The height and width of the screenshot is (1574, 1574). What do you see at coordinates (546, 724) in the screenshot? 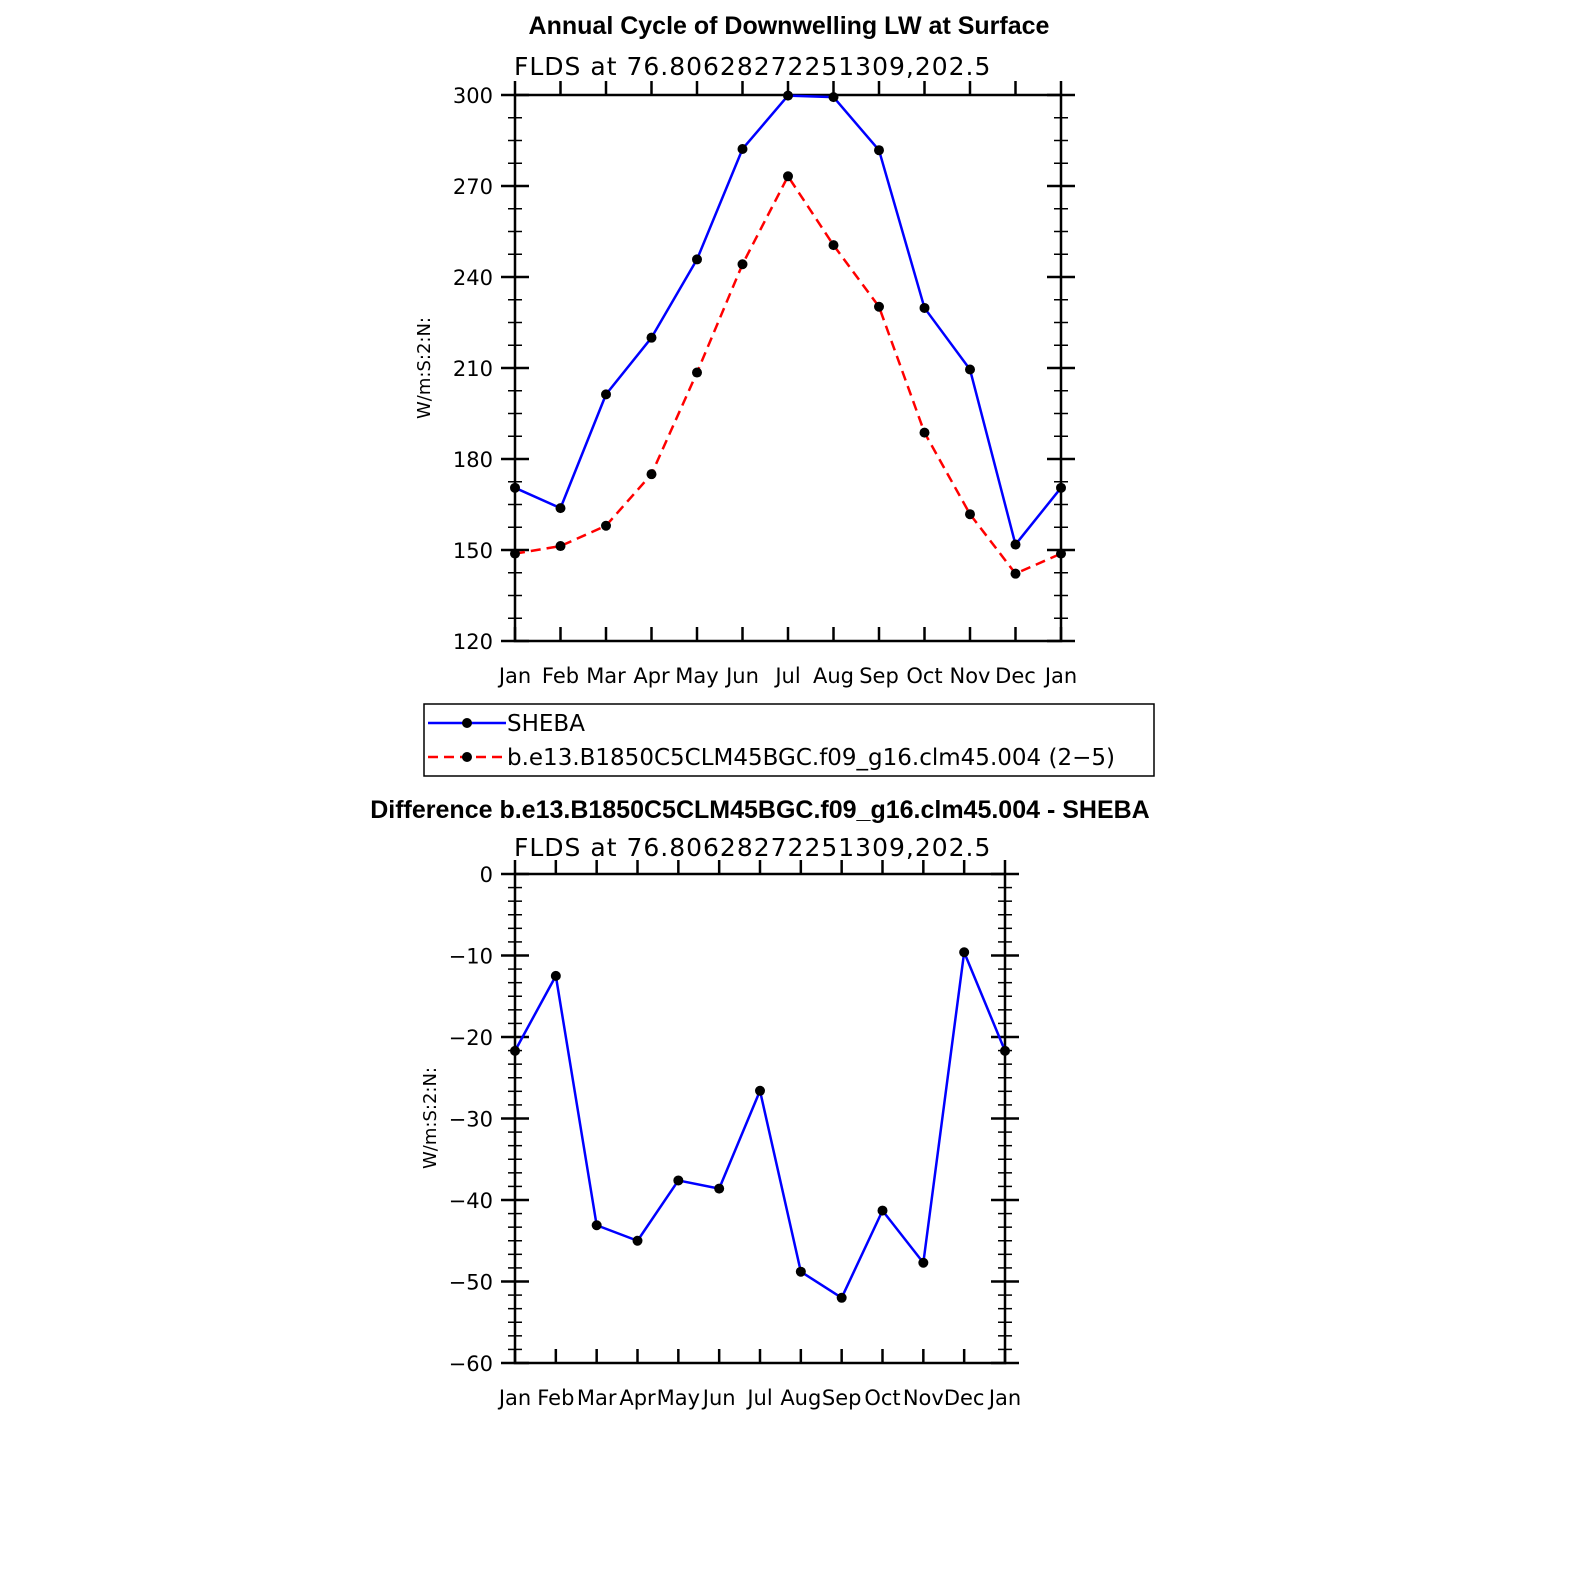
I see `legend-sheba-label: SHEBA` at bounding box center [546, 724].